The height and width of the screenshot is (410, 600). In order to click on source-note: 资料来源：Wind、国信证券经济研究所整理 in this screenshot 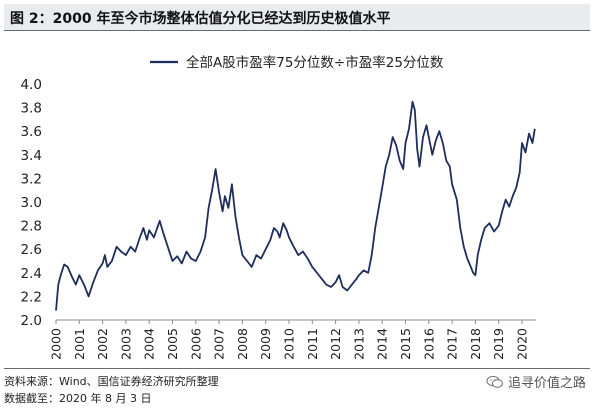, I will do `click(111, 381)`.